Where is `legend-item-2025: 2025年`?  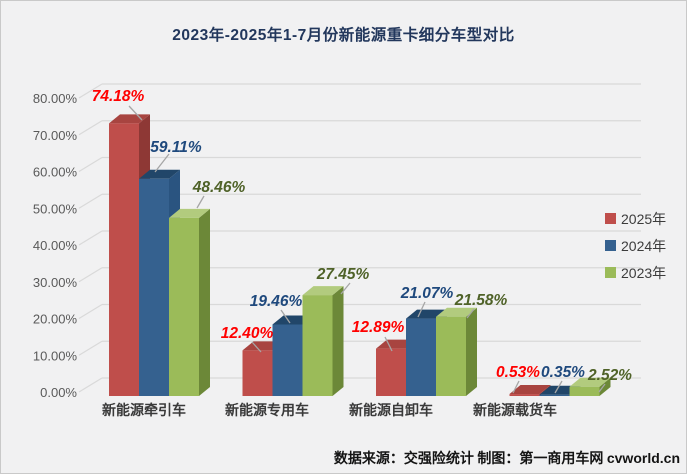 legend-item-2025: 2025年 is located at coordinates (635, 218).